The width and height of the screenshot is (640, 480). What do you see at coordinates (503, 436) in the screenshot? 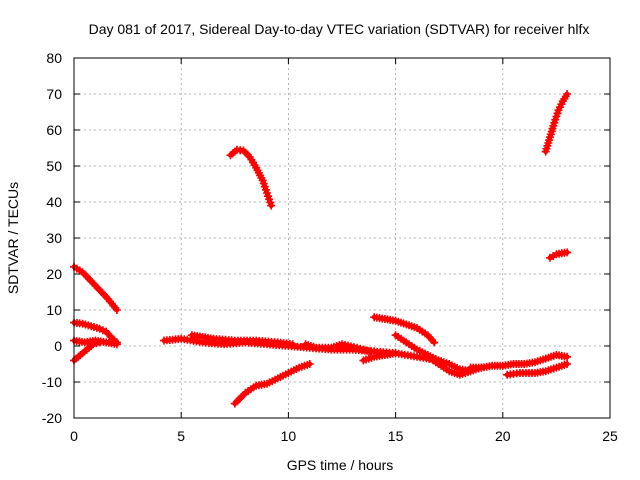
I see `x-tick-label: 20` at bounding box center [503, 436].